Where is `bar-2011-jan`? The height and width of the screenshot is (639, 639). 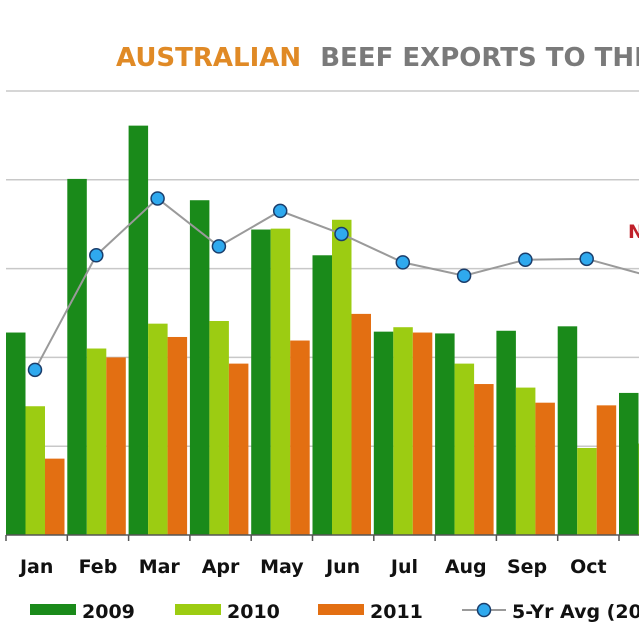 bar-2011-jan is located at coordinates (55, 496).